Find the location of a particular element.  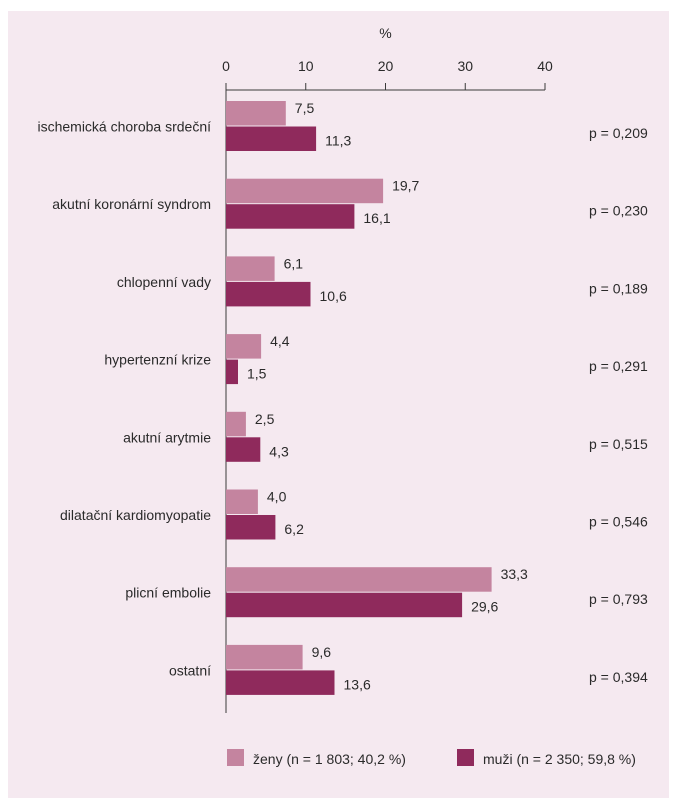

category-label: akutní arytmie is located at coordinates (167, 437).